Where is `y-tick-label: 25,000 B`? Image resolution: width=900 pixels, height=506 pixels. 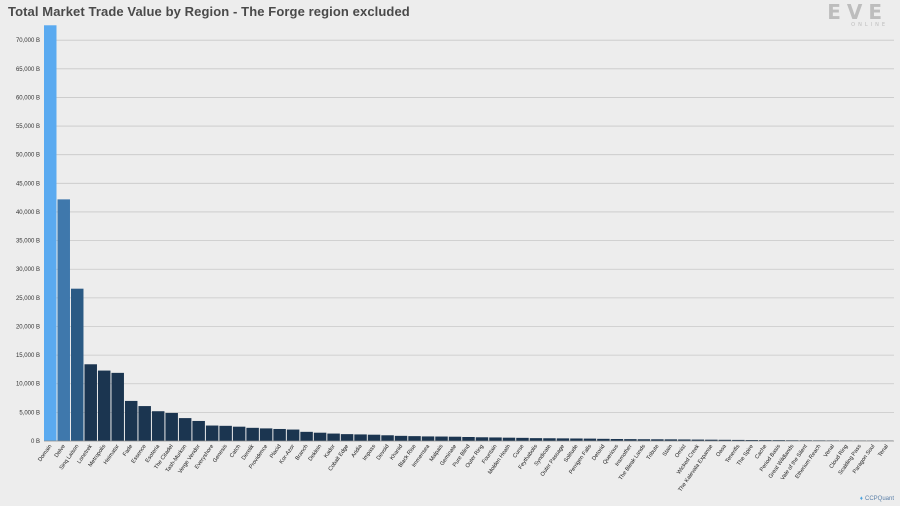
y-tick-label: 25,000 B is located at coordinates (28, 299).